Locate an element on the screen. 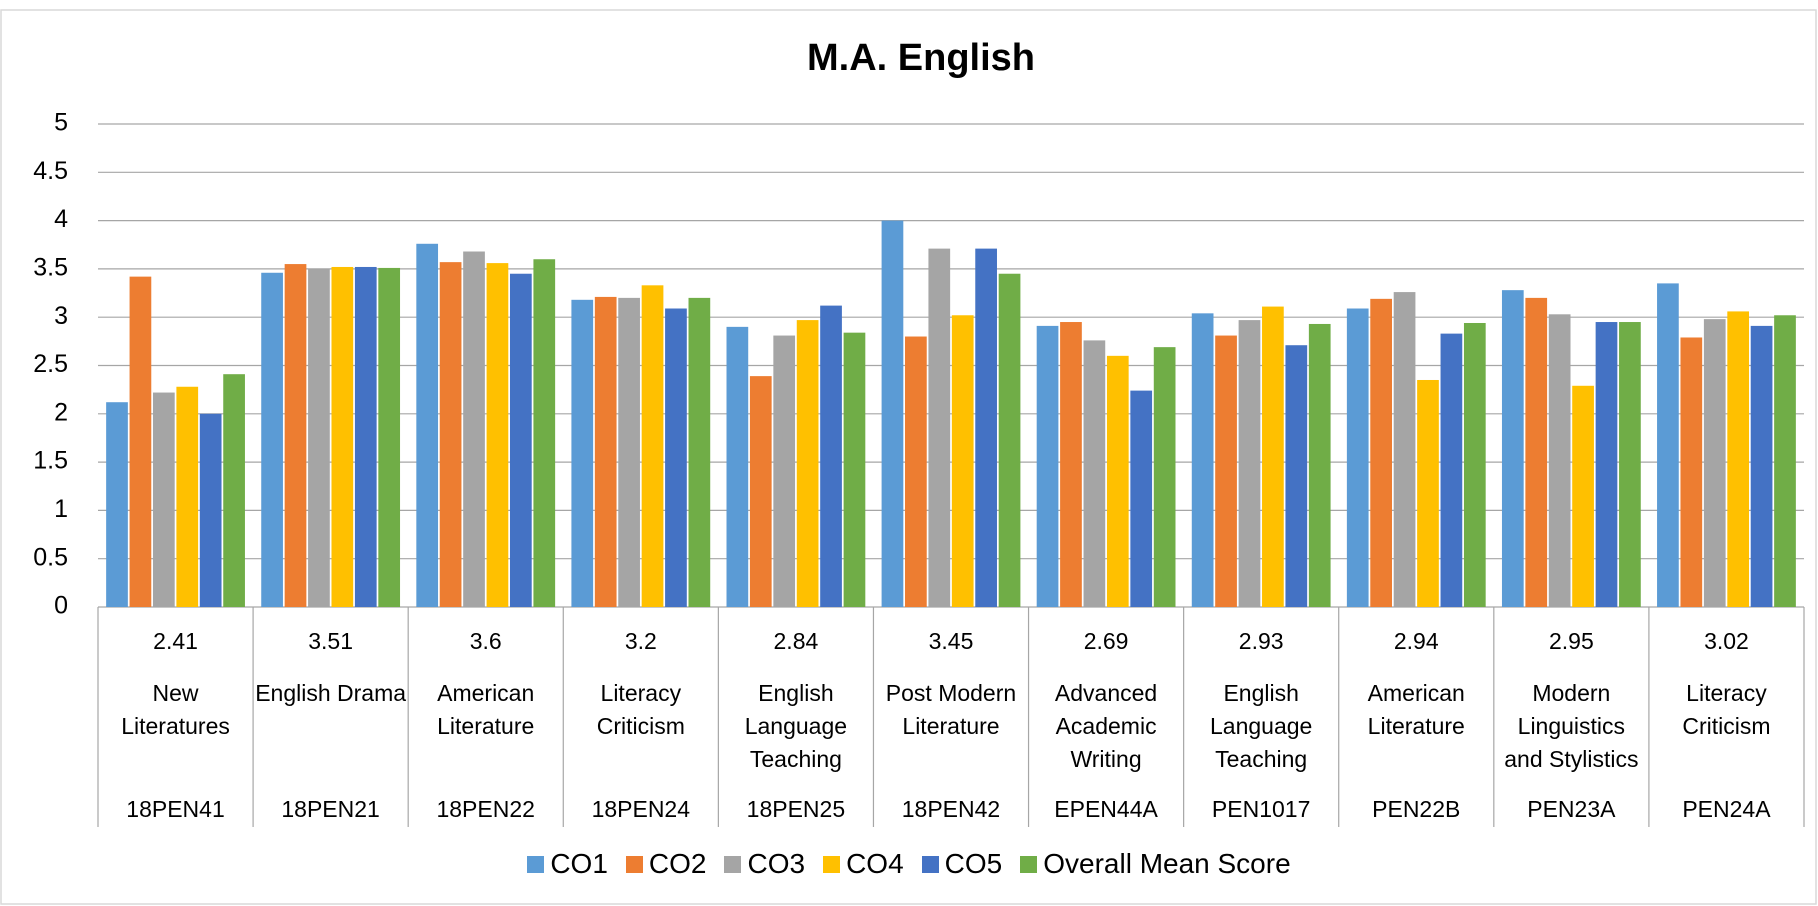 This screenshot has height=906, width=1818. category-code: PEN1017 is located at coordinates (1261, 809).